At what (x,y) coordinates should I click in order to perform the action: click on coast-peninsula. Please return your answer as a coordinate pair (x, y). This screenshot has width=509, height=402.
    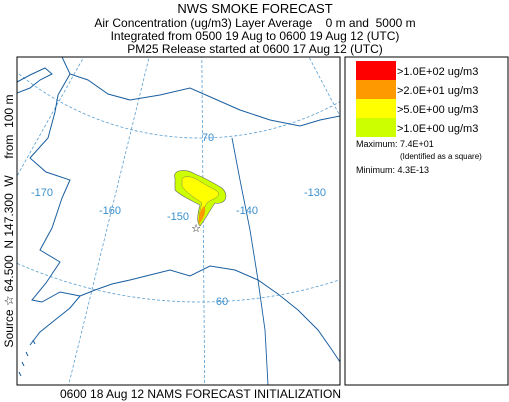
    Looking at the image, I should click on (55, 320).